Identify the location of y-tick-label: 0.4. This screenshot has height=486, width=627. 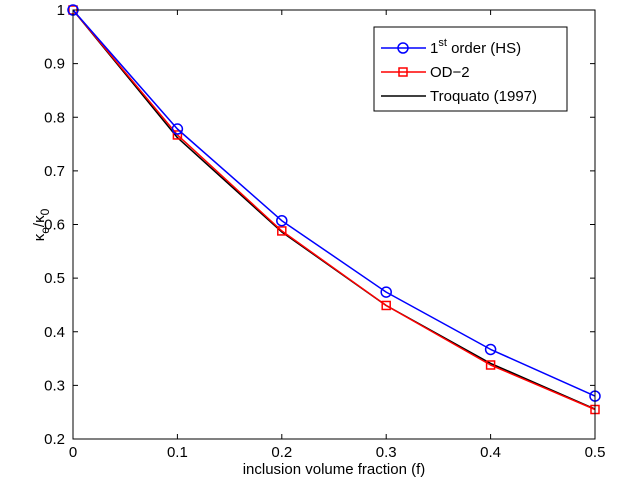
(54, 332).